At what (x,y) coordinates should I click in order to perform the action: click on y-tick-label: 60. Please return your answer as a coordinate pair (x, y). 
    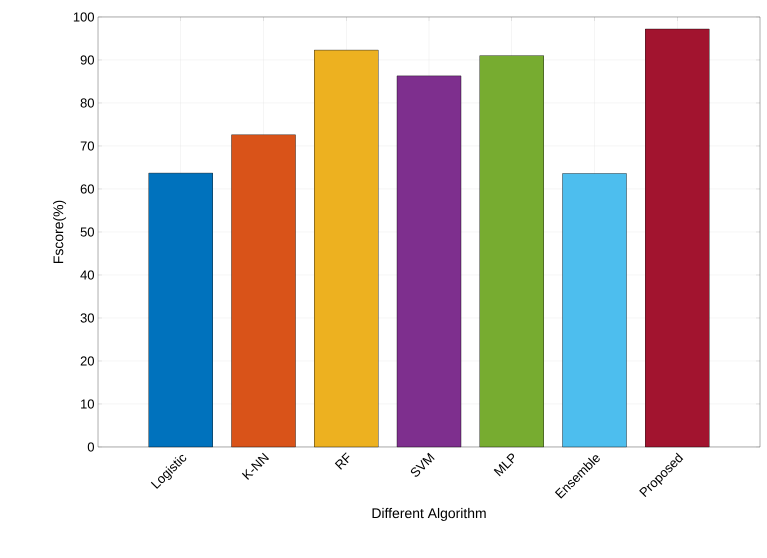
    Looking at the image, I should click on (87, 189).